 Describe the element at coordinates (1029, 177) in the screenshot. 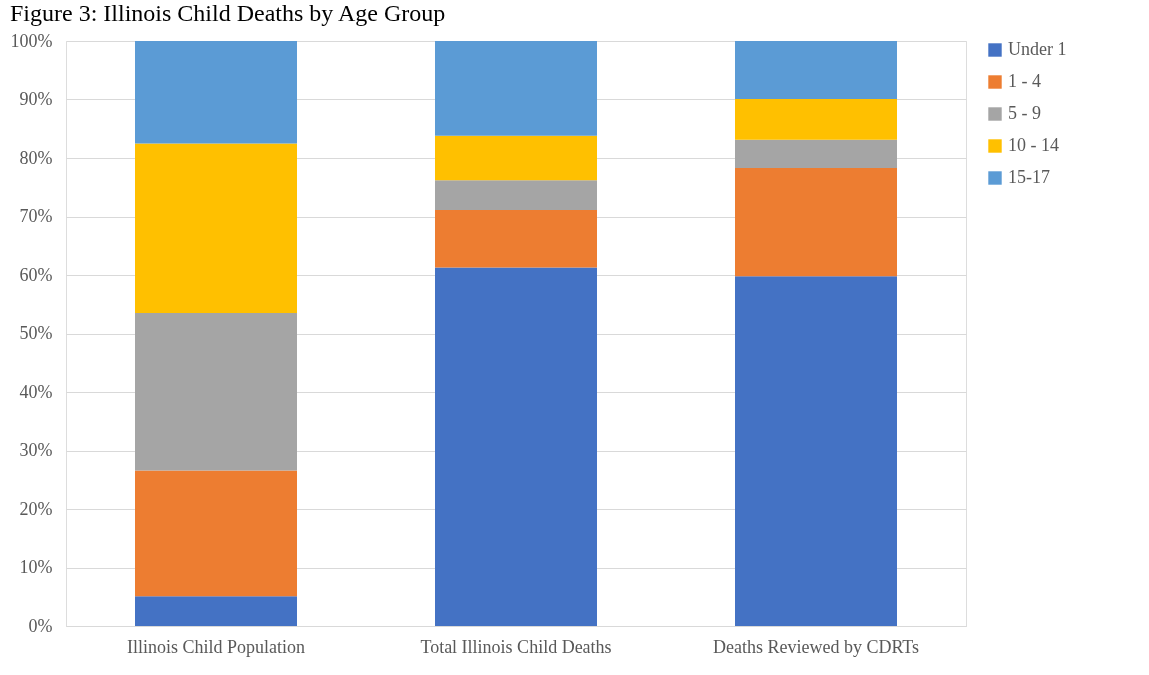

I see `legend-label: 15-17` at that location.